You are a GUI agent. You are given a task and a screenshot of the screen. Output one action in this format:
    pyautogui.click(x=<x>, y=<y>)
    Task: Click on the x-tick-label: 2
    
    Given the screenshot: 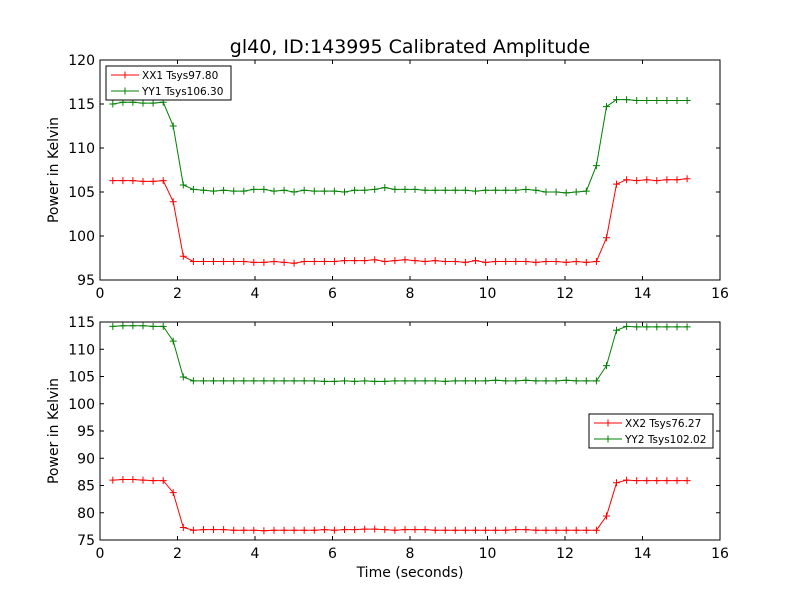 What is the action you would take?
    pyautogui.click(x=177, y=554)
    